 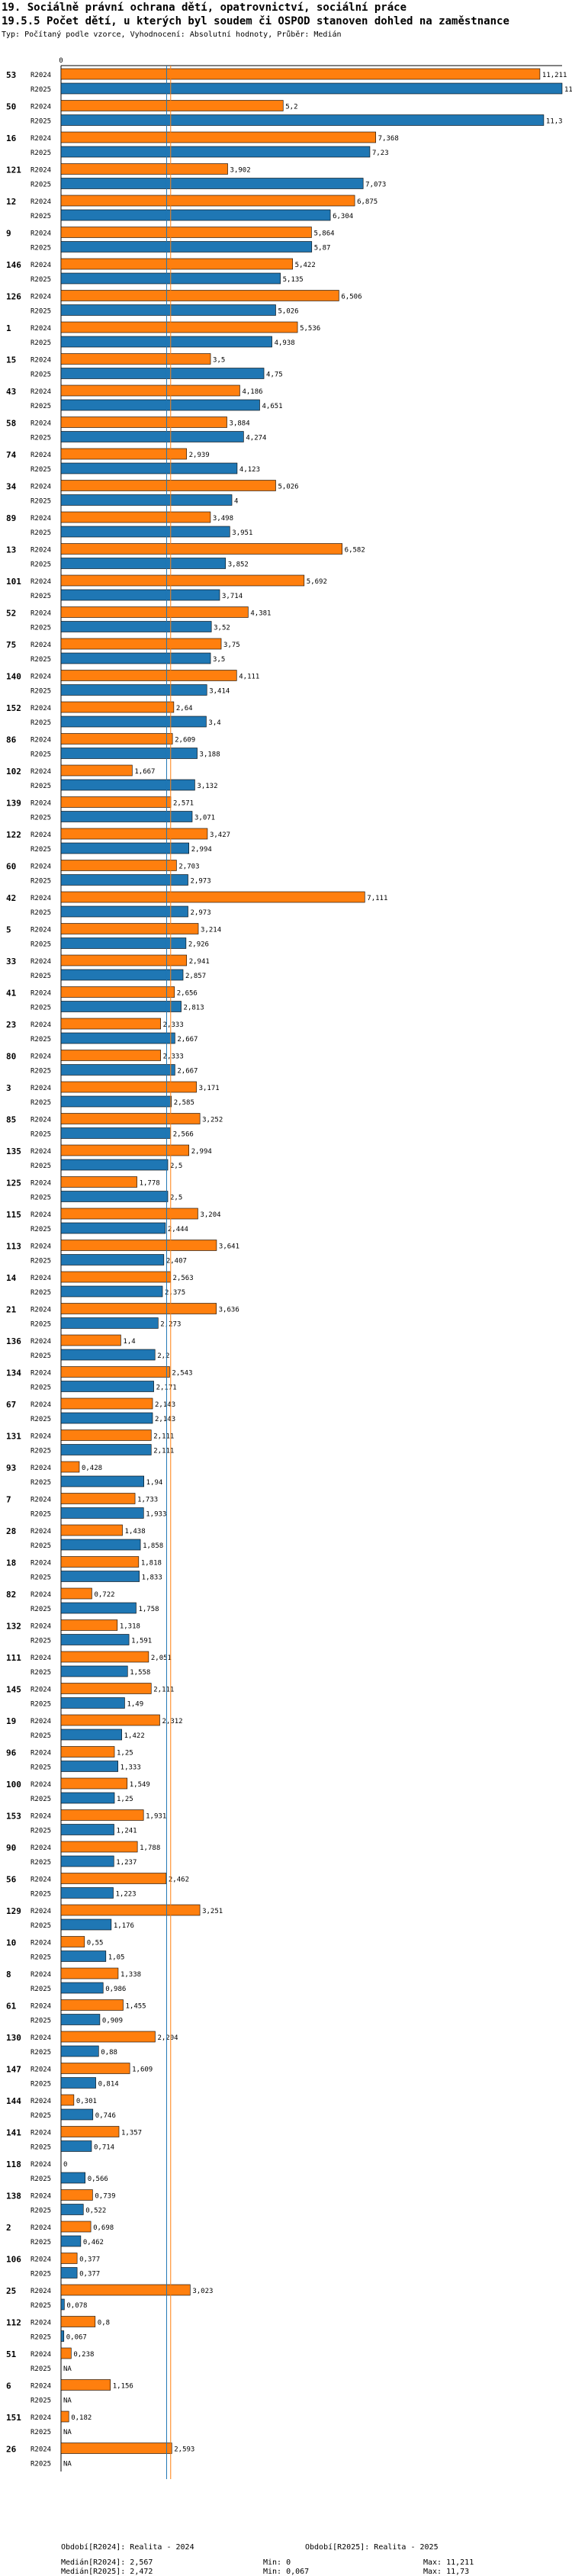 I want to click on category-label: 132, so click(x=14, y=1627).